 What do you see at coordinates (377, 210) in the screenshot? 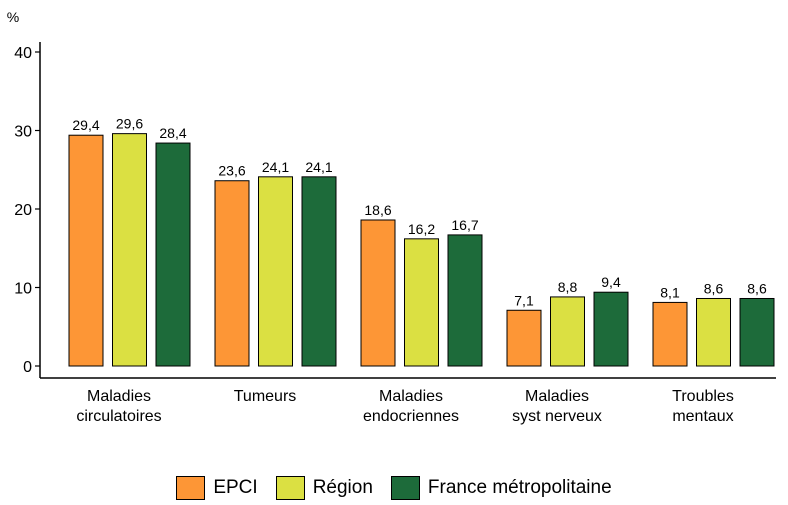
I see `bar-value-label: 18,6` at bounding box center [377, 210].